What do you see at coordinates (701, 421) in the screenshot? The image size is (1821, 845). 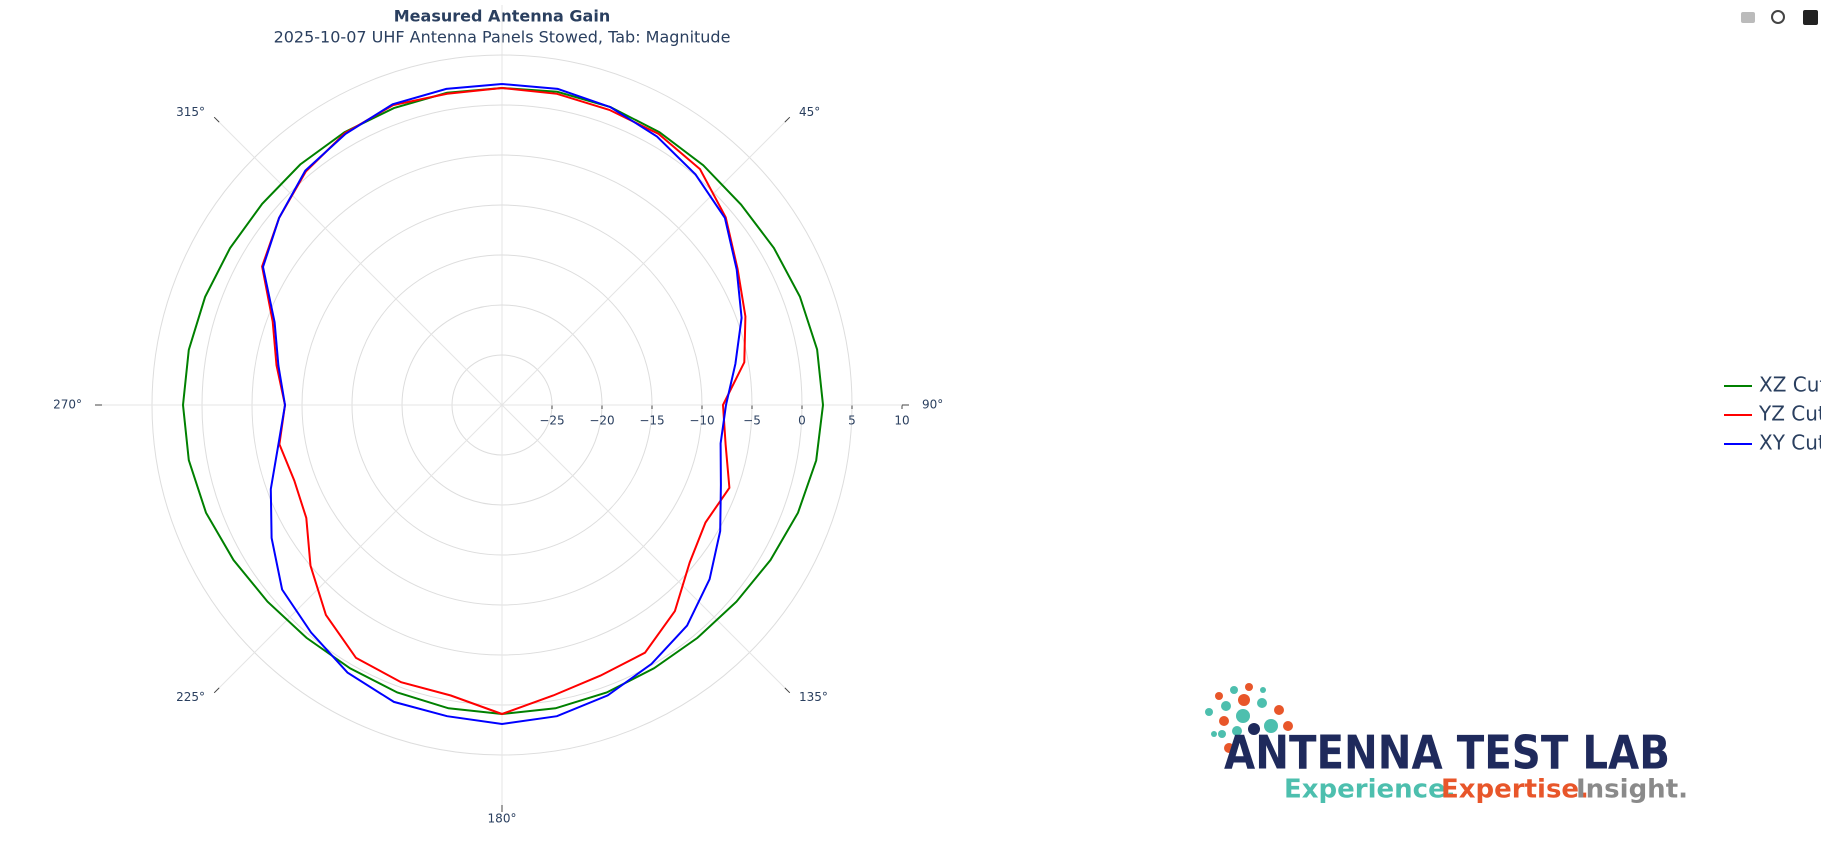 I see `radial-tick-label: −10` at bounding box center [701, 421].